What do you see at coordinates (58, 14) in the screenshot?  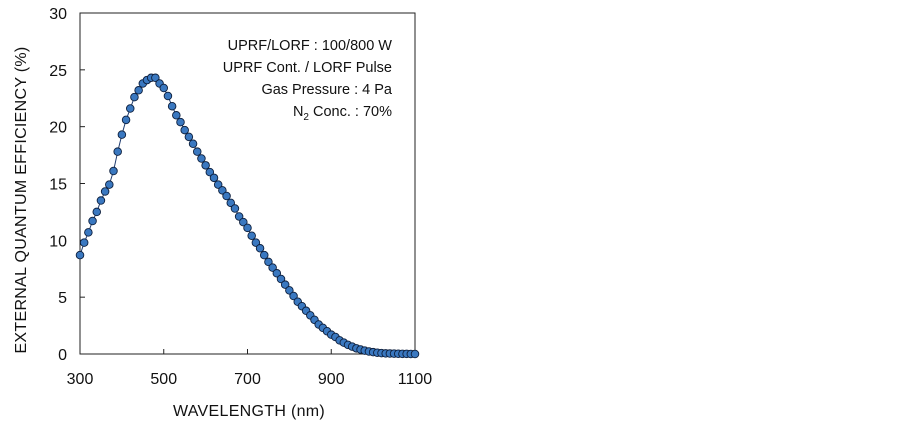 I see `y-tick-label: 30` at bounding box center [58, 14].